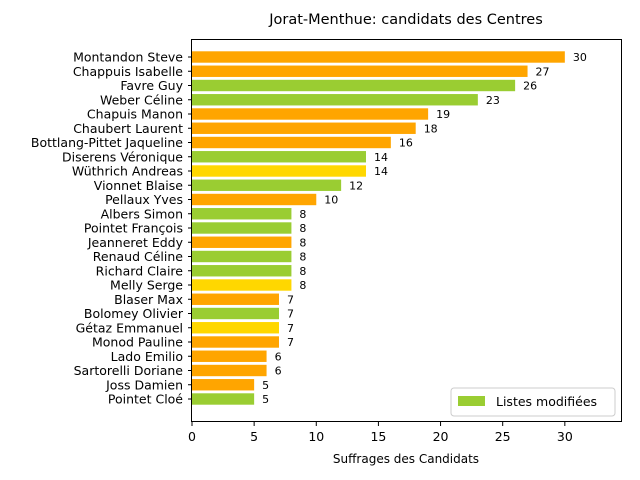  What do you see at coordinates (135, 242) in the screenshot?
I see `y-tick-label: Jeanneret Eddy` at bounding box center [135, 242].